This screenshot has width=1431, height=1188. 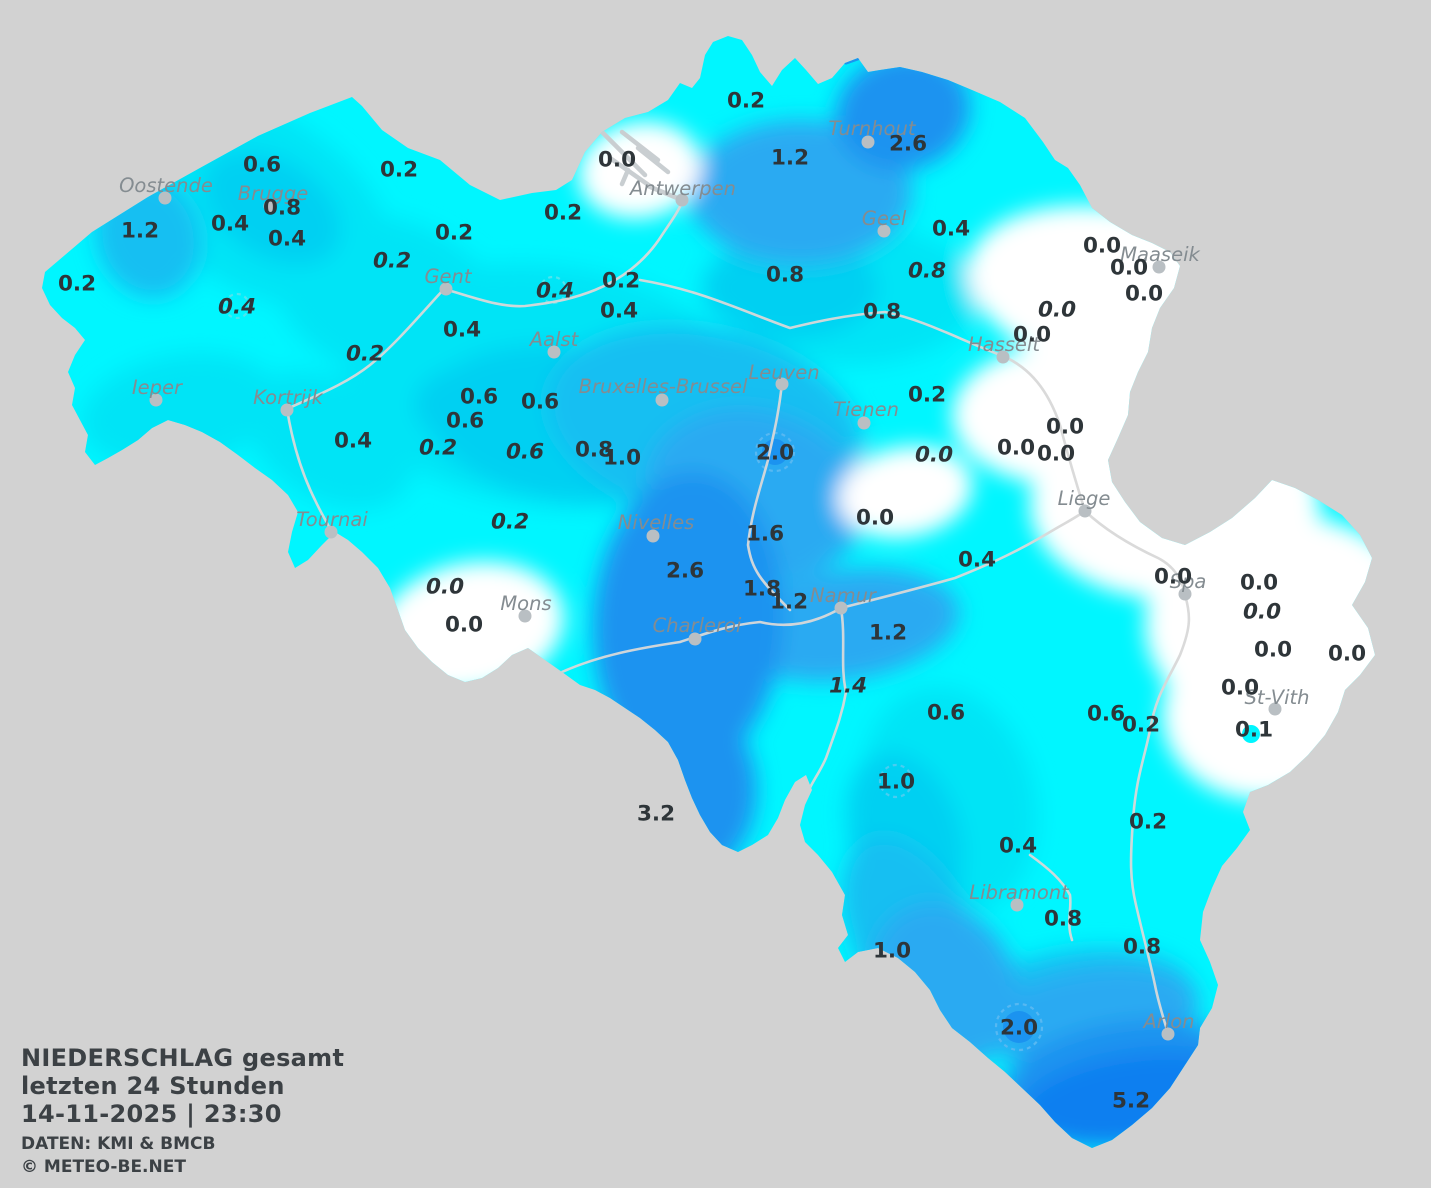 I want to click on city-label: Charleroi, so click(x=697, y=625).